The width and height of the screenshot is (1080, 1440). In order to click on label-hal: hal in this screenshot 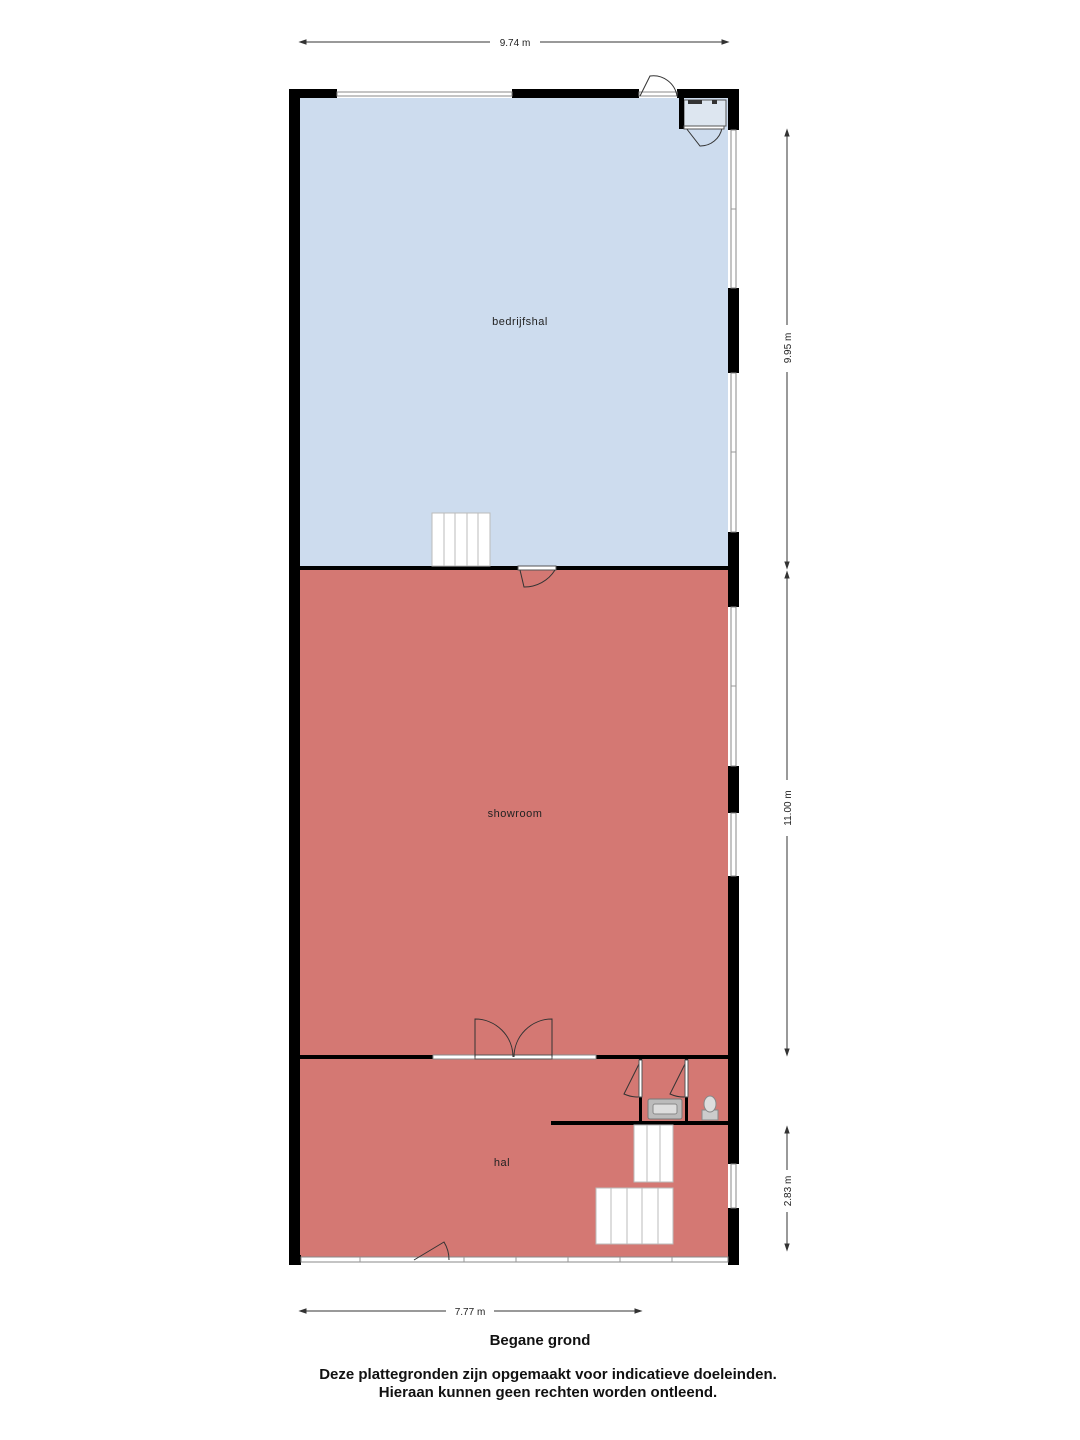, I will do `click(502, 1163)`.